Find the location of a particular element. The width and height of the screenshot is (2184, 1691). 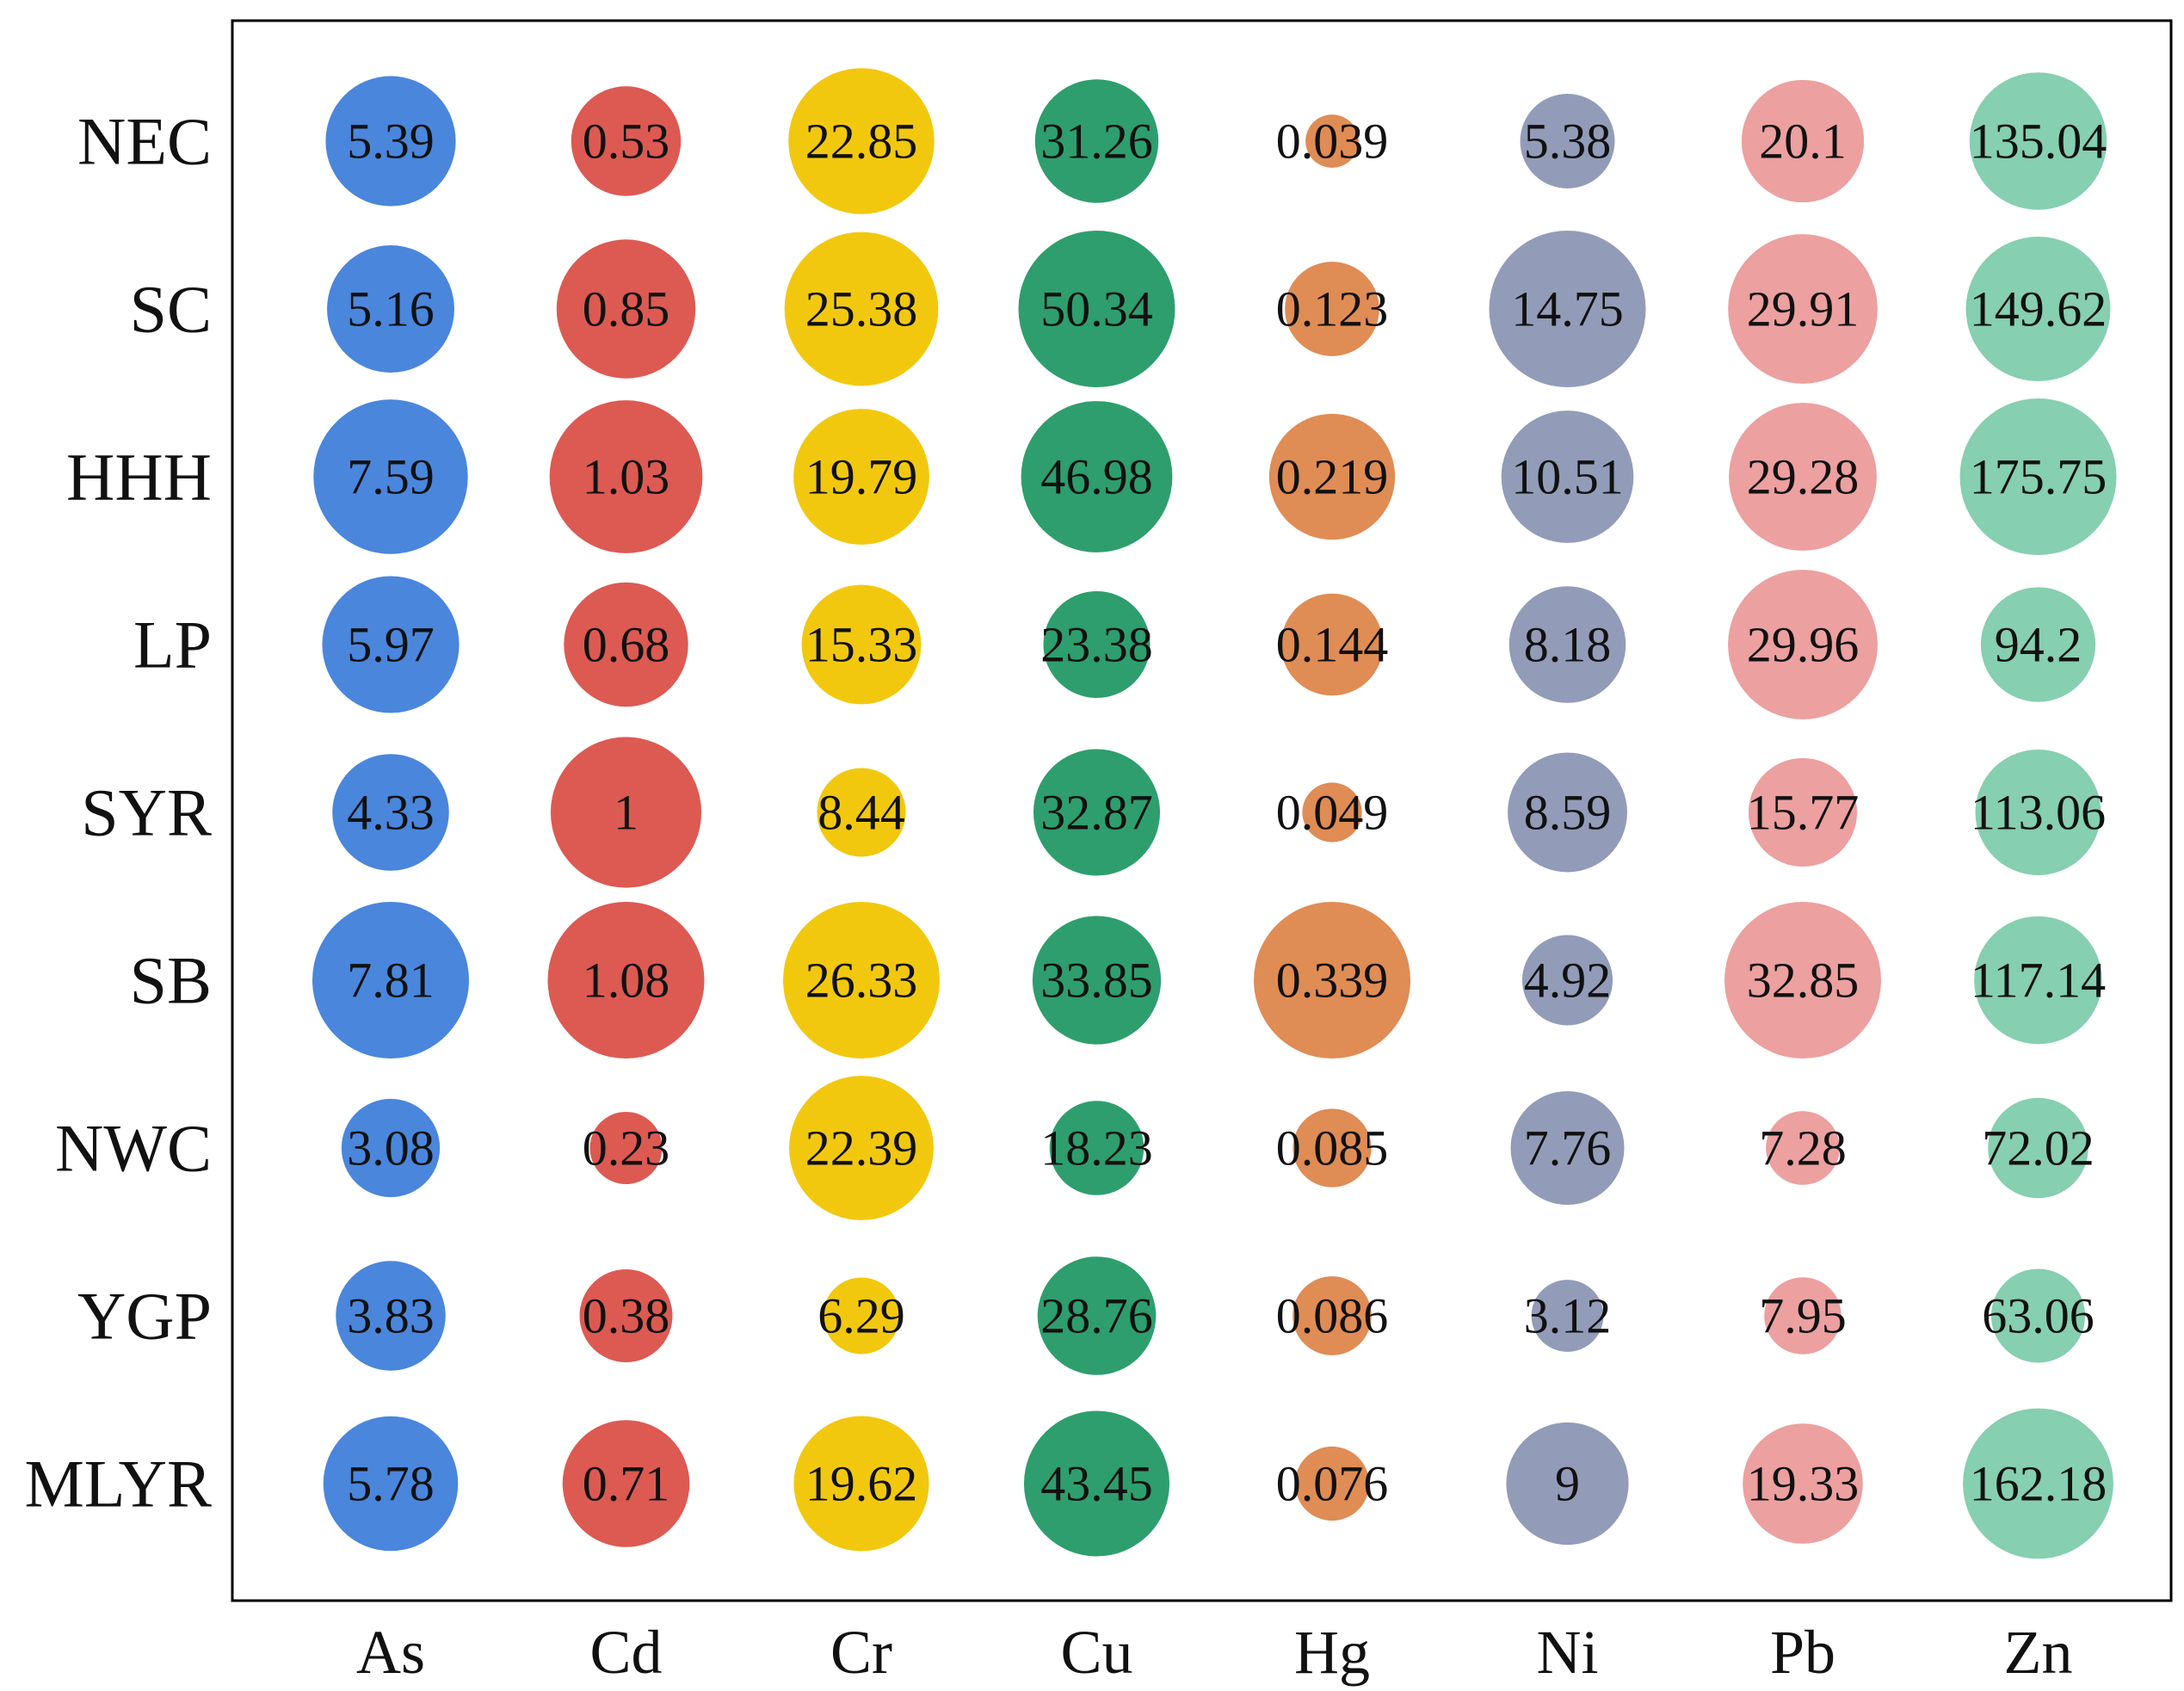

value-label: 0.219 is located at coordinates (1332, 477).